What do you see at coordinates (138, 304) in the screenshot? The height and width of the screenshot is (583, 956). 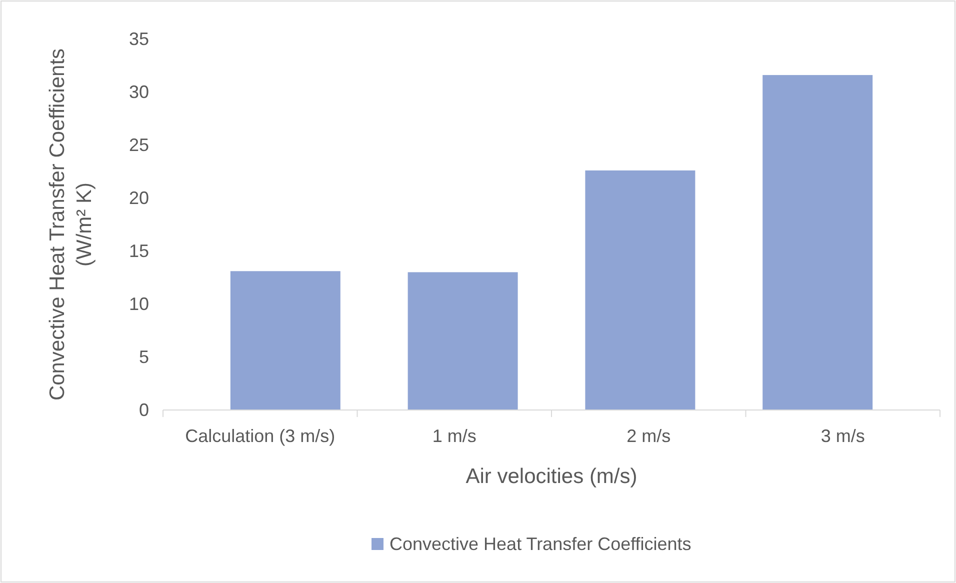 I see `y-tick-label: 10` at bounding box center [138, 304].